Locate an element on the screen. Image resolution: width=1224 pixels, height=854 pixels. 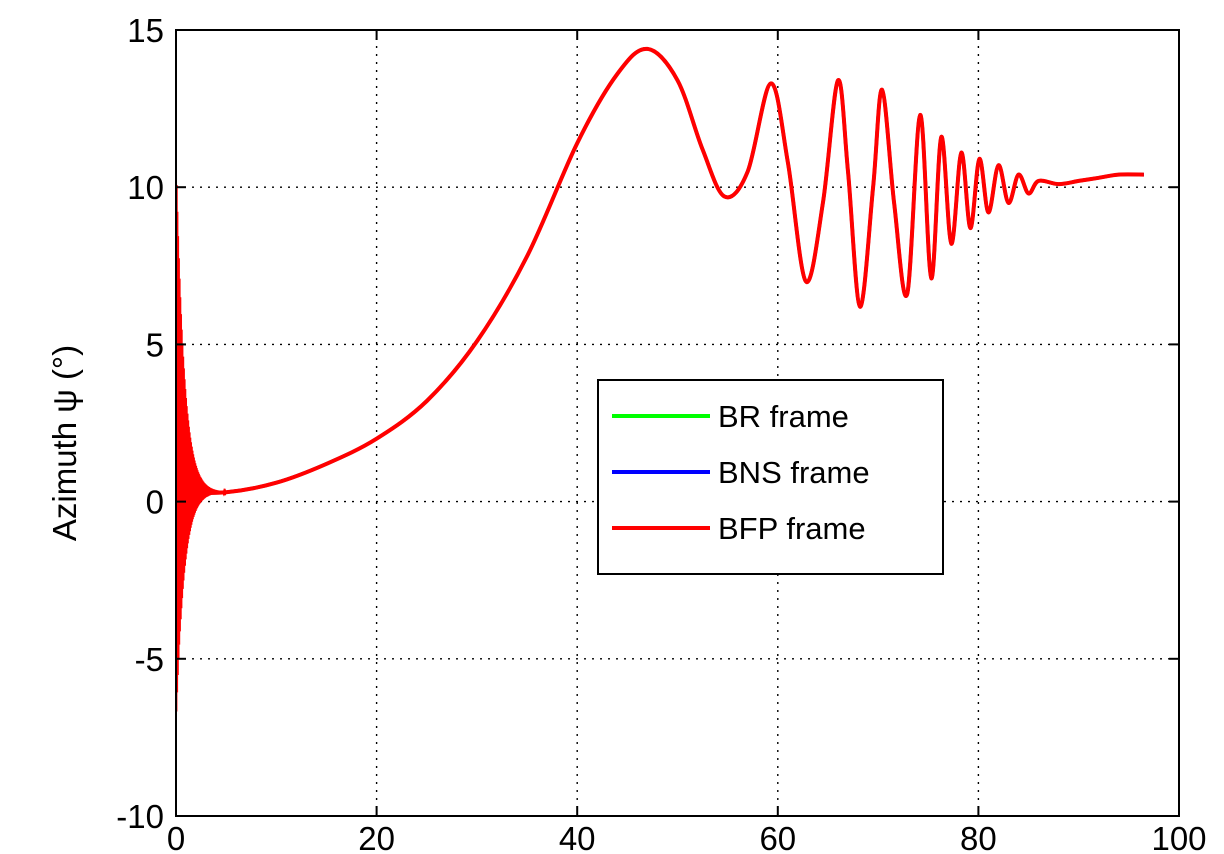
initial-oscillation is located at coordinates (201, 433).